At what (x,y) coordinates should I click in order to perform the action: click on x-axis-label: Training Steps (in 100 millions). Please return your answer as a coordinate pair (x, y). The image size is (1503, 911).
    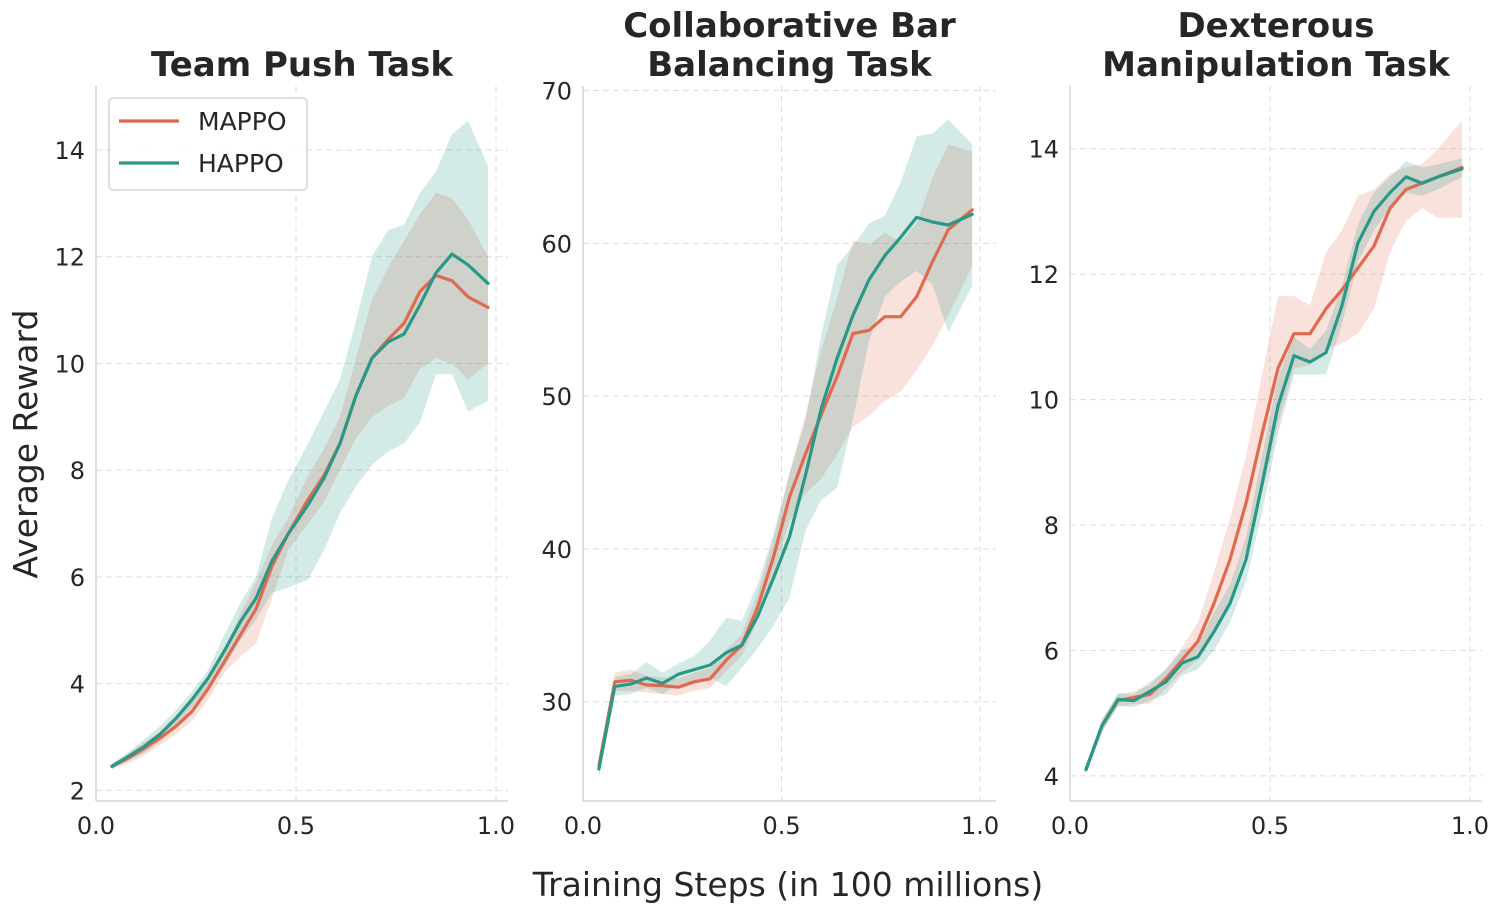
    Looking at the image, I should click on (787, 884).